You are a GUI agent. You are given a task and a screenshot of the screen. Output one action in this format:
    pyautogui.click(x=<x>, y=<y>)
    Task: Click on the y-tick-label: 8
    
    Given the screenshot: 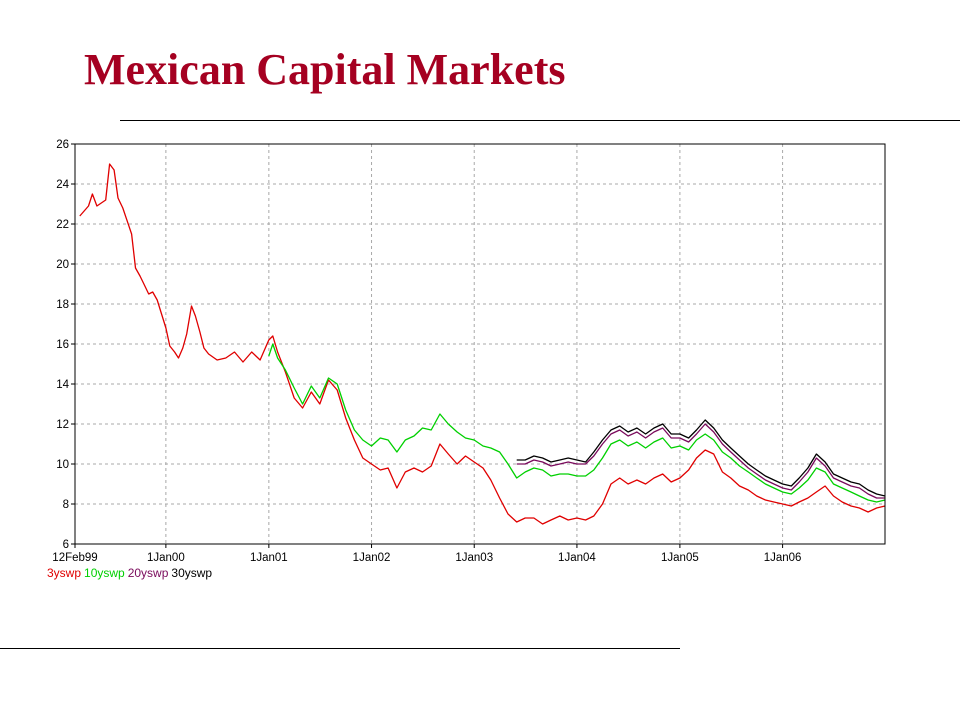 What is the action you would take?
    pyautogui.click(x=66, y=505)
    